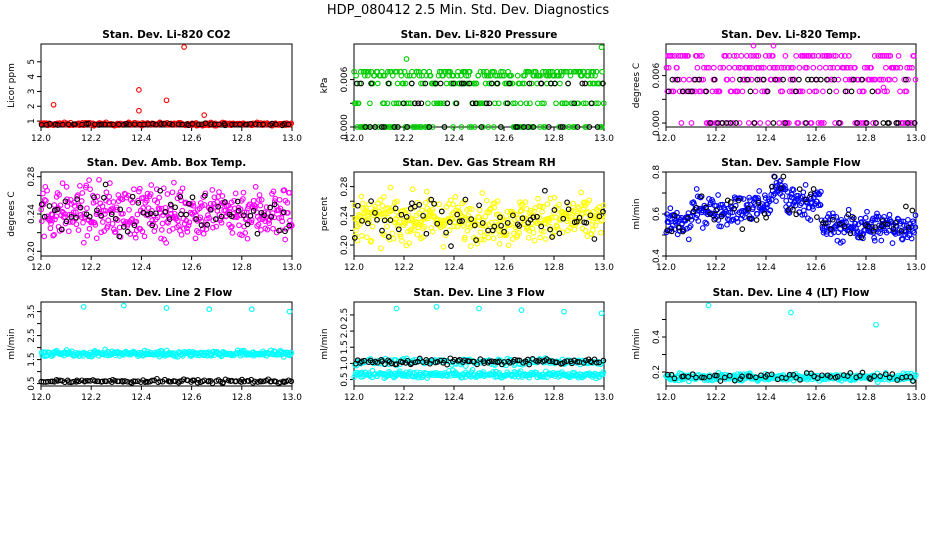 This screenshot has width=936, height=540. I want to click on x-tick-label: 12.6, so click(504, 139).